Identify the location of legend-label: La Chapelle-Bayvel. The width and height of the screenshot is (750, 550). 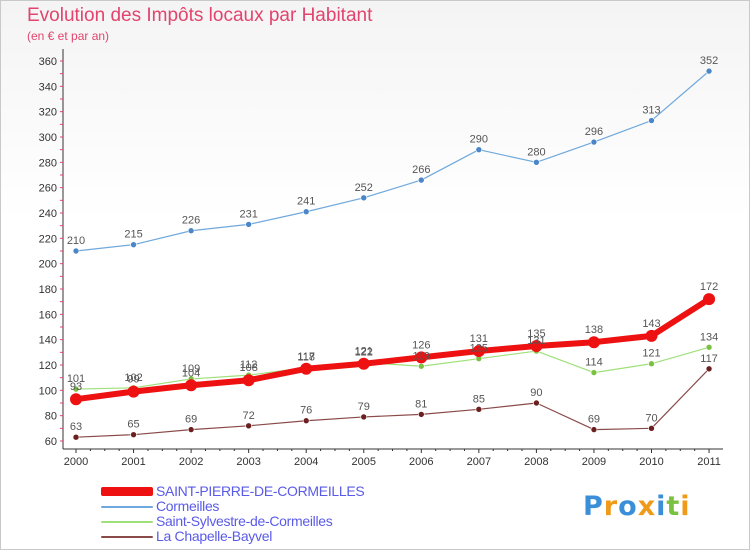
(214, 536).